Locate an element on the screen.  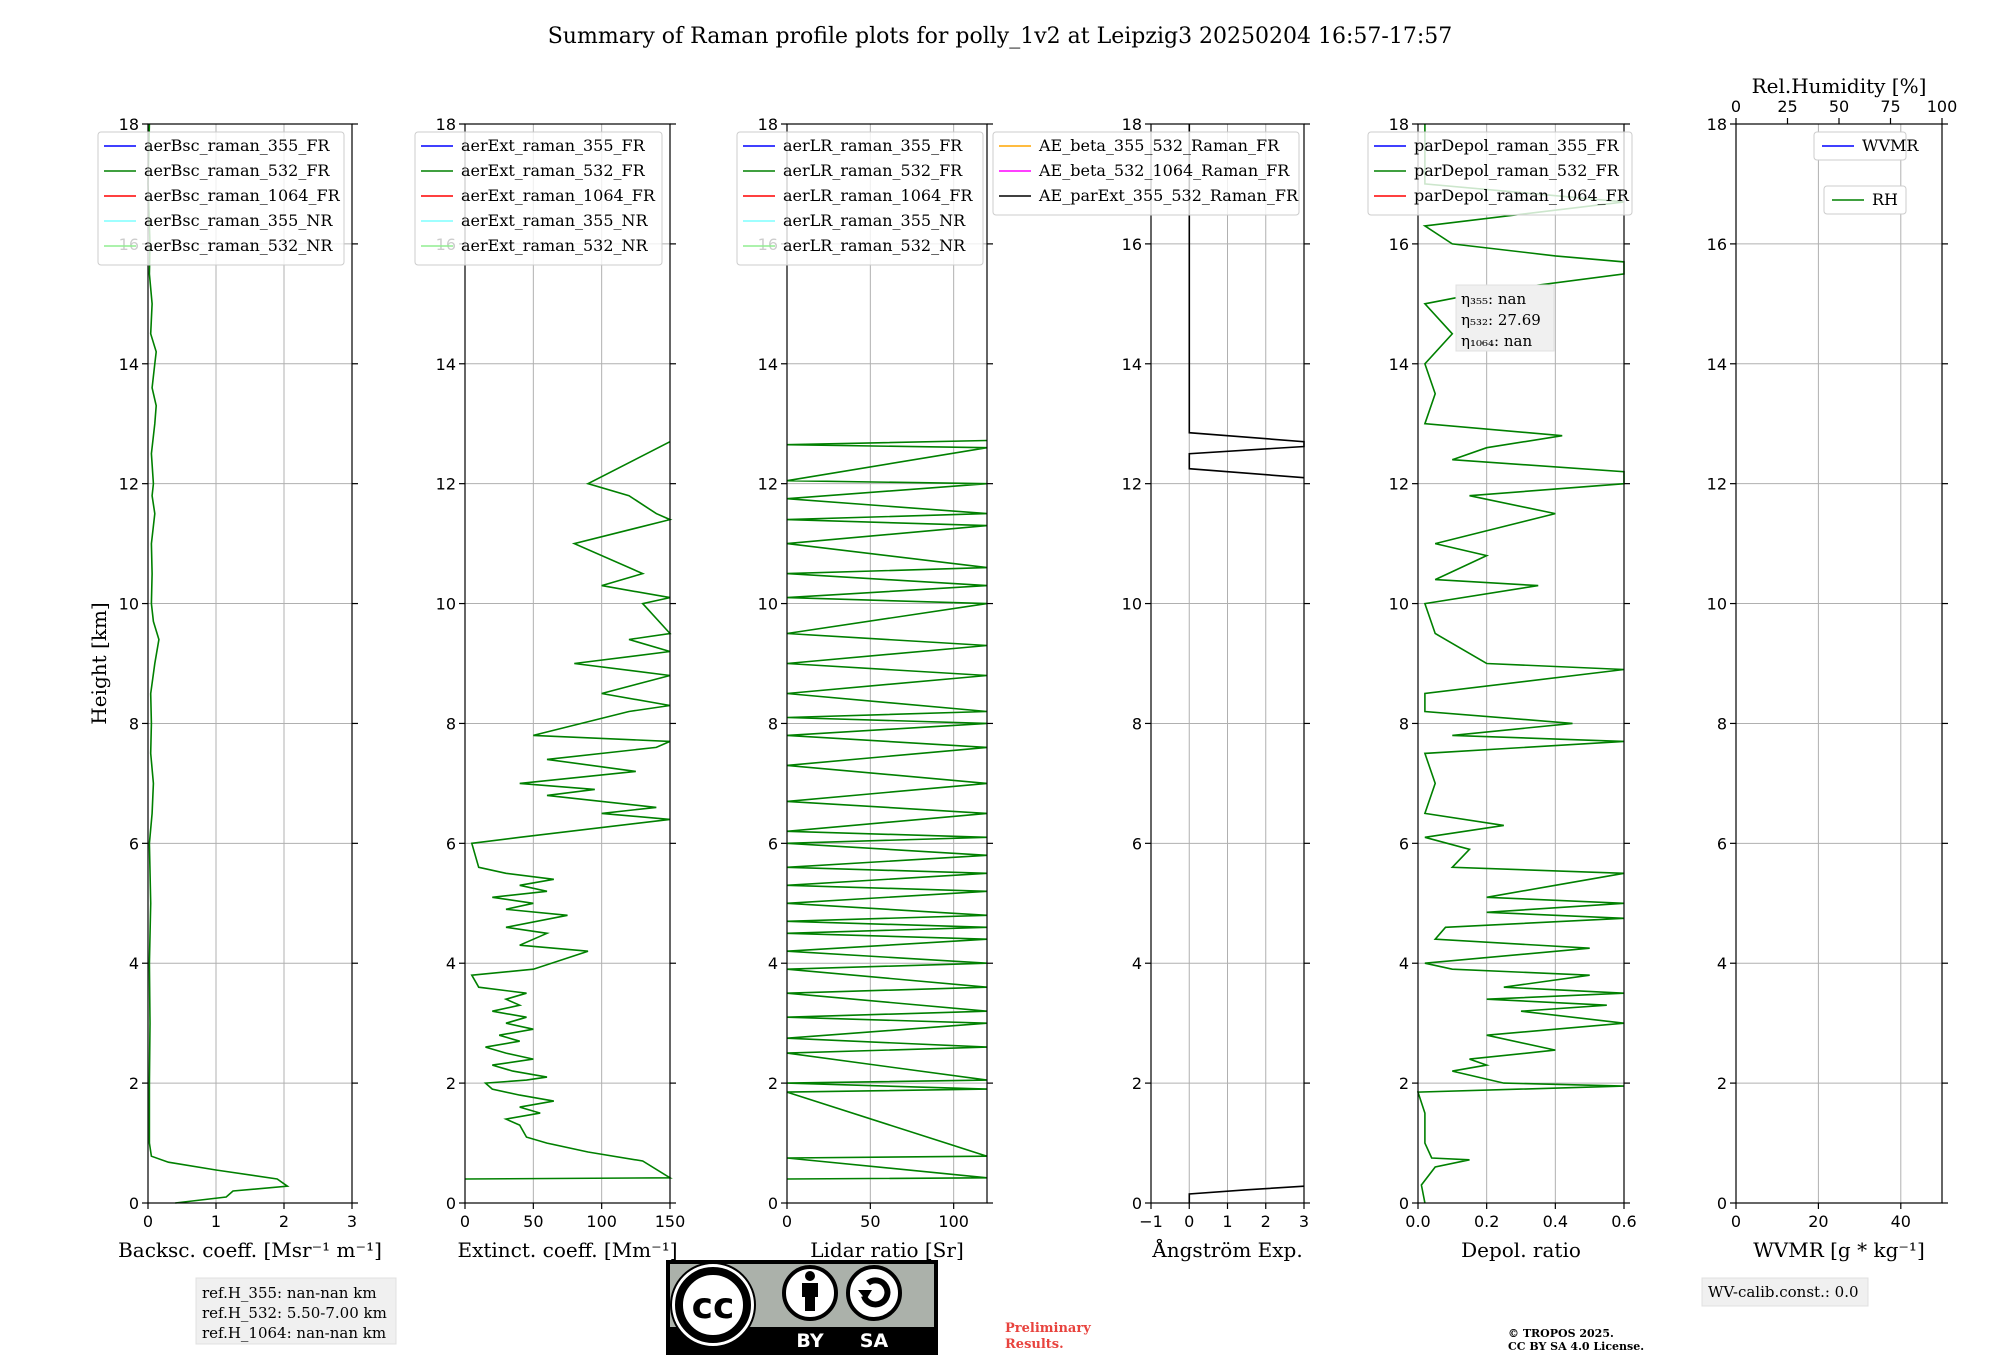
x-axis-label: Lidar ratio [Sr] is located at coordinates (887, 1250).